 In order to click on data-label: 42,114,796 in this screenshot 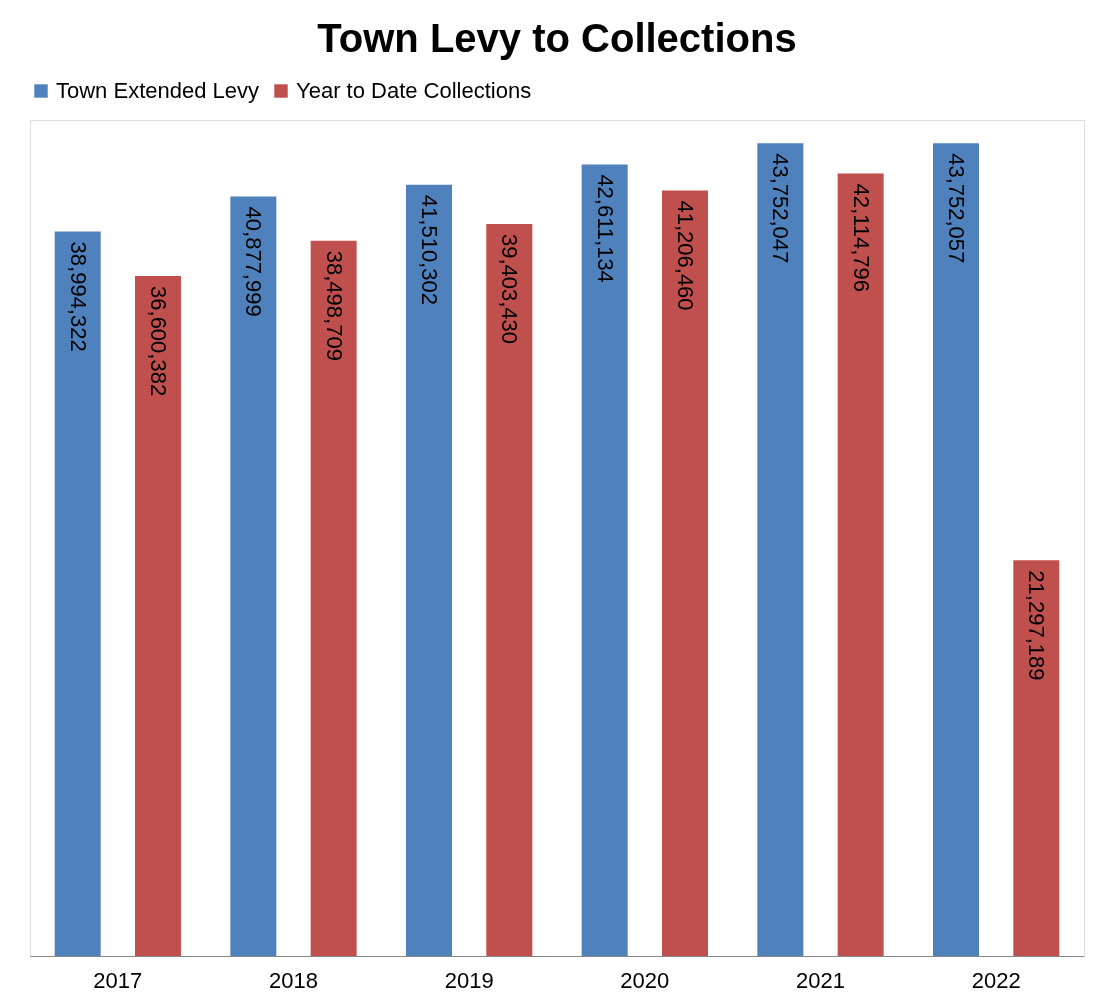, I will do `click(861, 238)`.